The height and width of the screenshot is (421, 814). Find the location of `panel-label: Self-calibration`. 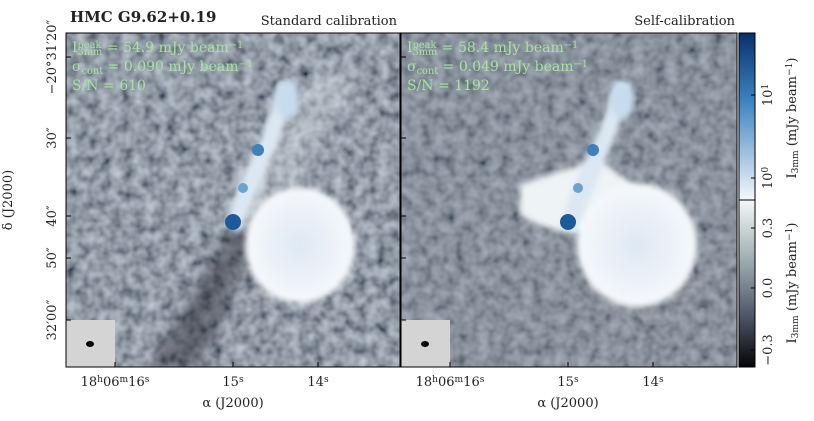

panel-label: Self-calibration is located at coordinates (684, 21).